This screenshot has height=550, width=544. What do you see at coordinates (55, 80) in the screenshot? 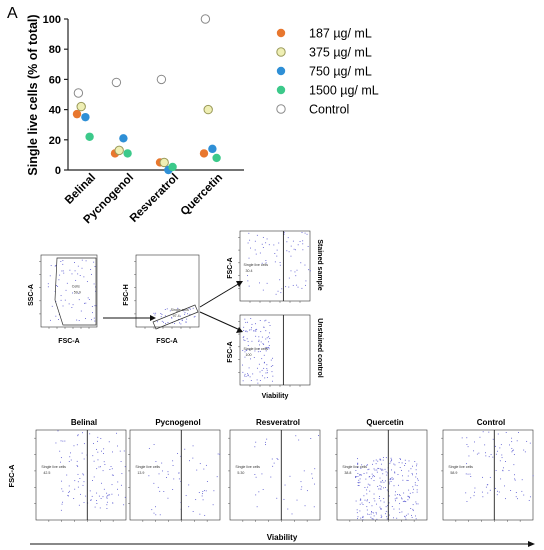
I see `y-tick-label: 60` at bounding box center [55, 80].